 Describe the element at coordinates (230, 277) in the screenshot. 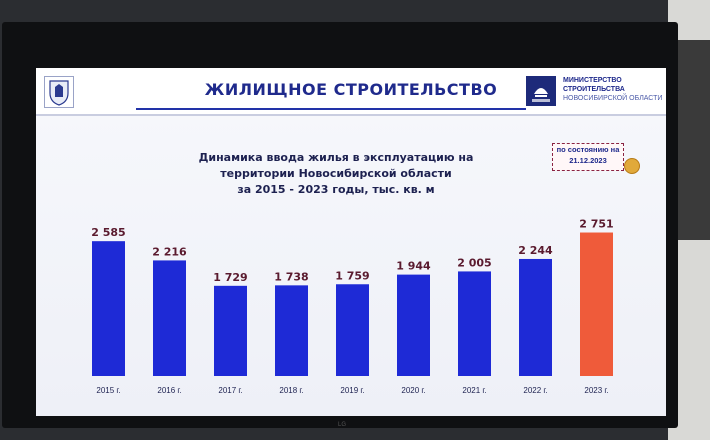

I see `bar-value-label-2: 1 729` at that location.